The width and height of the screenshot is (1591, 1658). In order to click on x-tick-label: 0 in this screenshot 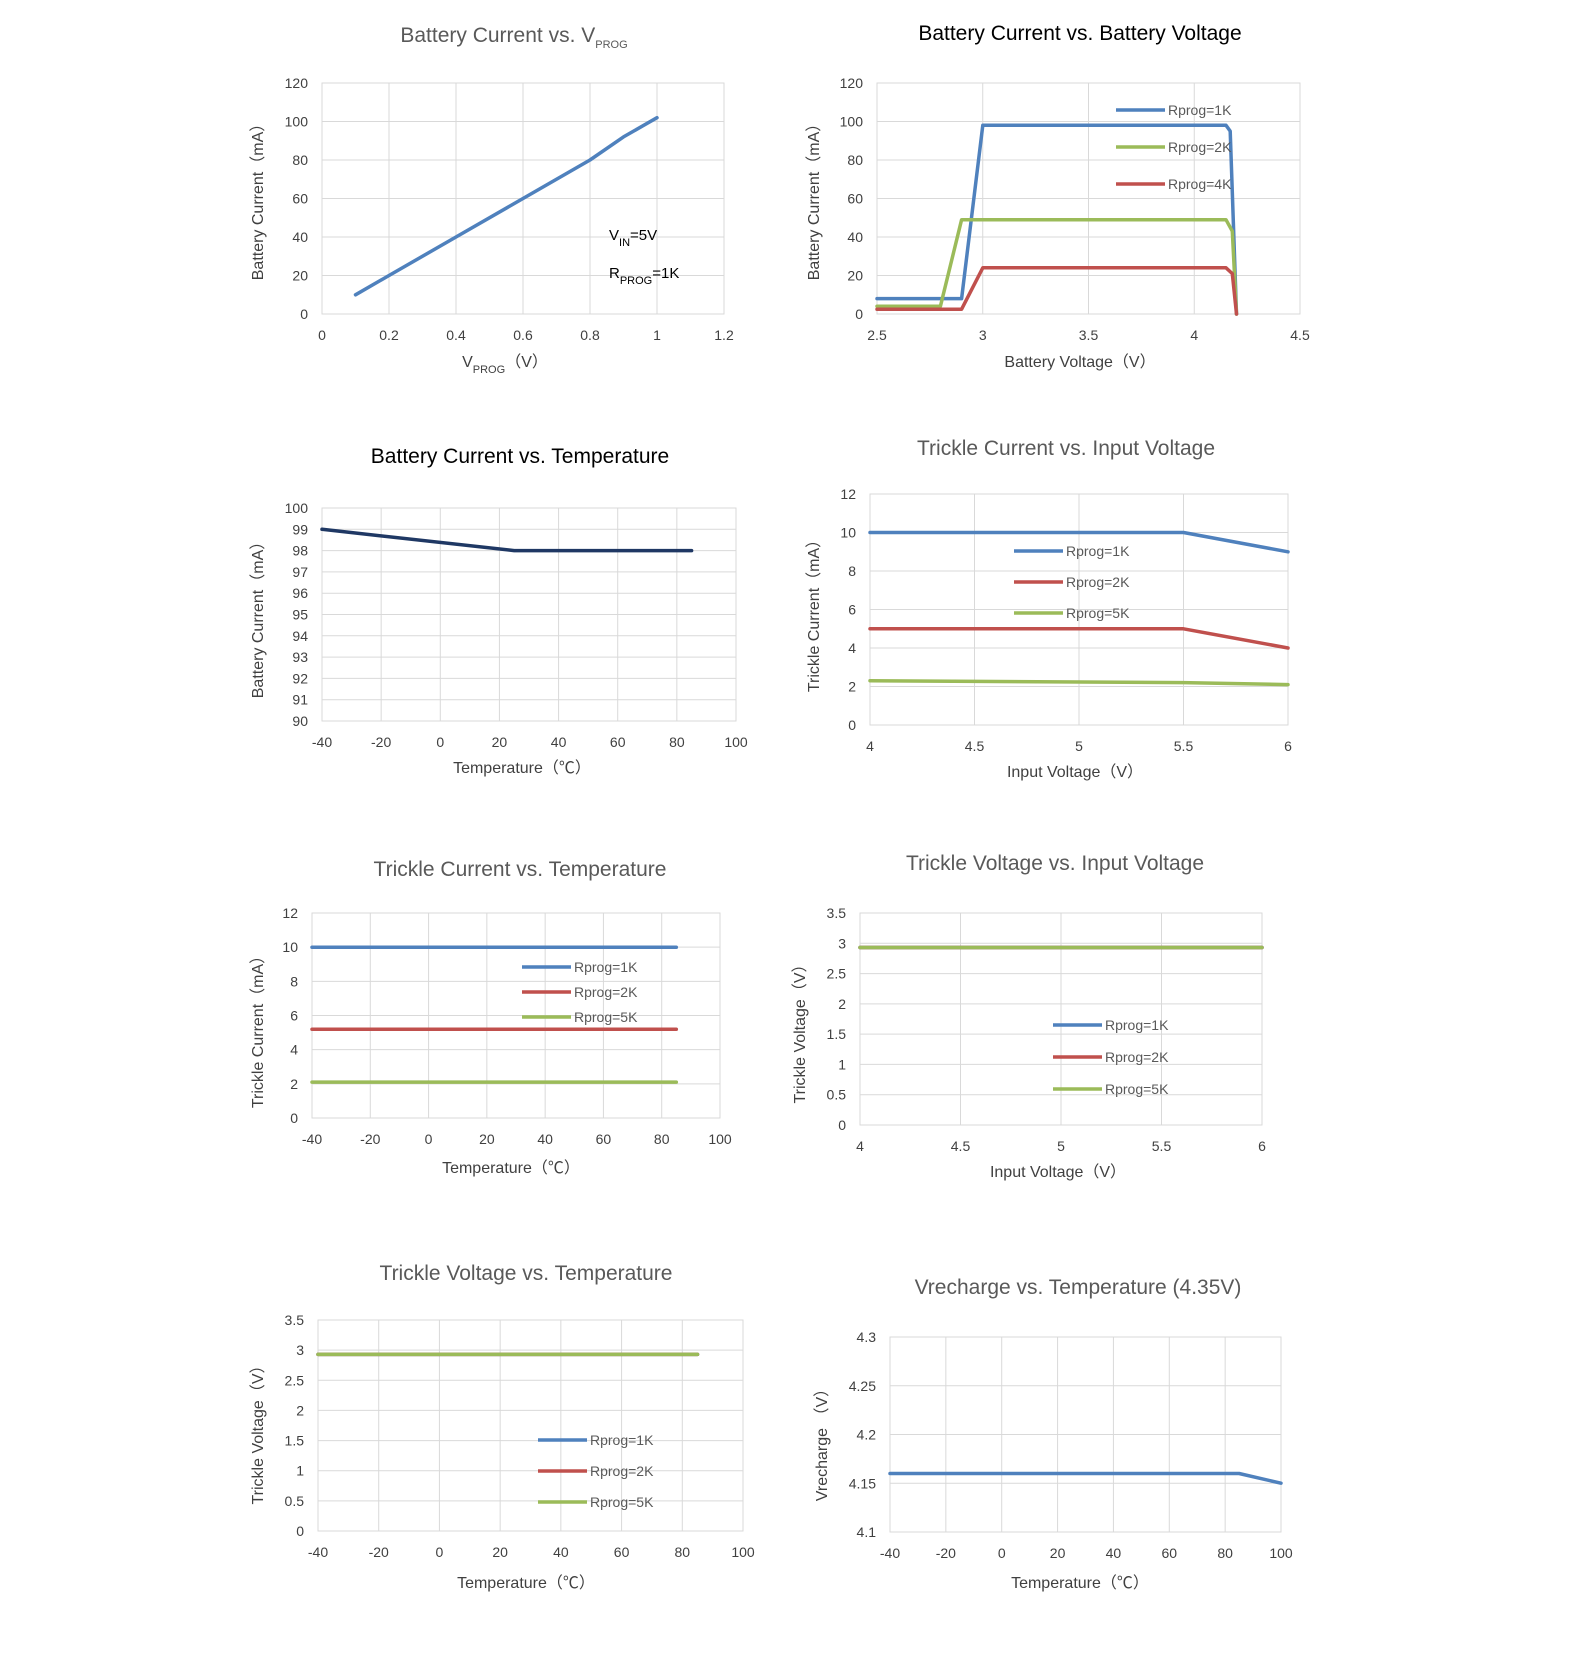, I will do `click(1002, 1553)`.